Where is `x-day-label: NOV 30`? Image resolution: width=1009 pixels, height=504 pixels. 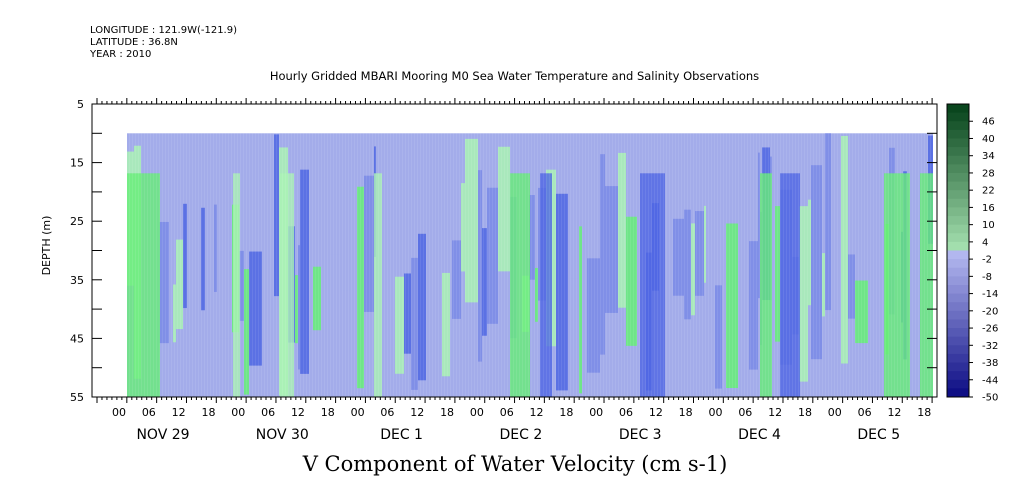 x-day-label: NOV 30 is located at coordinates (282, 435).